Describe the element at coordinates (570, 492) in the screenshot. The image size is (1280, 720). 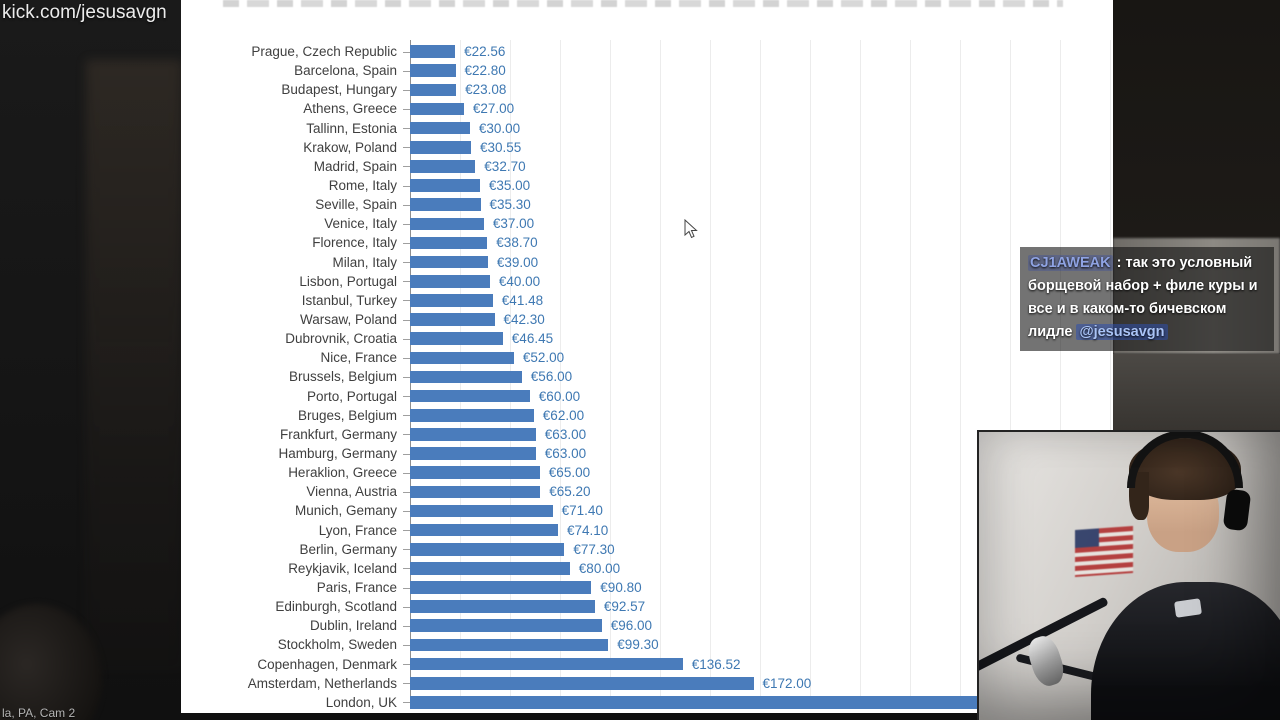
I see `value-label: €65.20` at that location.